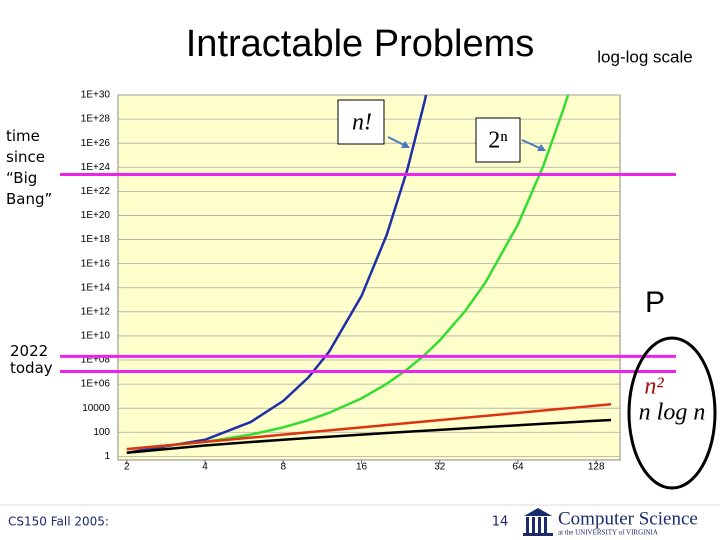 This screenshot has width=720, height=540. What do you see at coordinates (596, 467) in the screenshot?
I see `x-tick-label: 128` at bounding box center [596, 467].